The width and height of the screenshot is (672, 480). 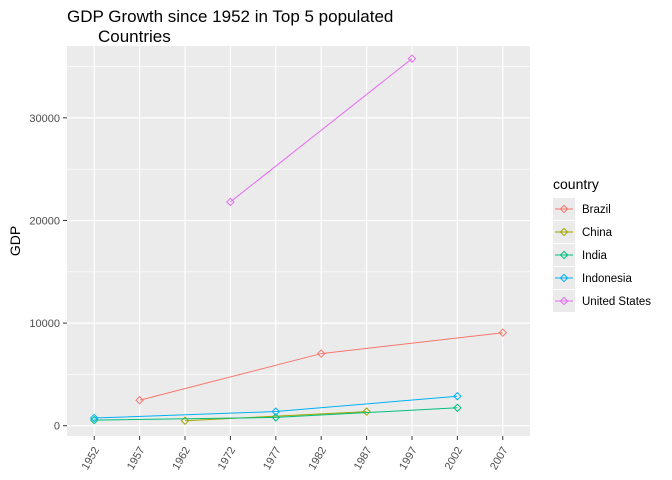 What do you see at coordinates (272, 458) in the screenshot?
I see `x-tick-label: 1977` at bounding box center [272, 458].